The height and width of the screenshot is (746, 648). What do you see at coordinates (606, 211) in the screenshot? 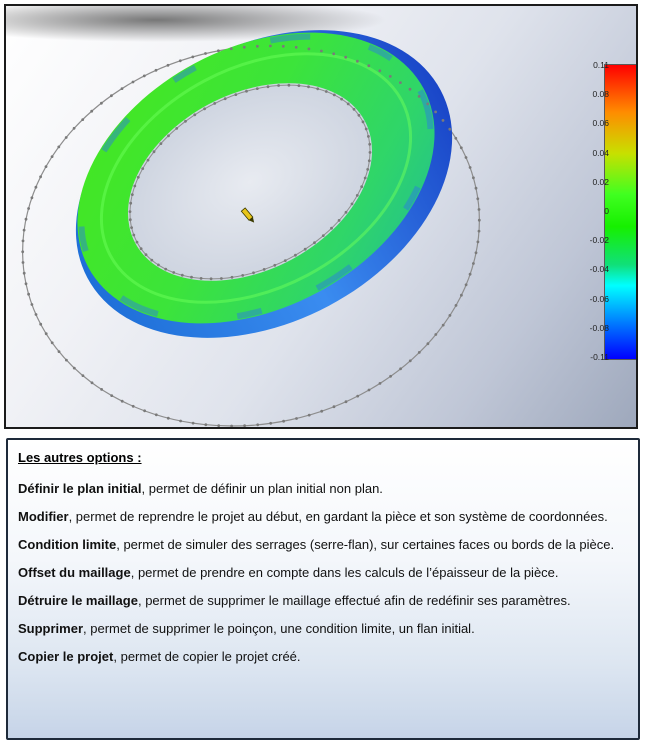
I see `color-scale-tick: 0` at bounding box center [606, 211].